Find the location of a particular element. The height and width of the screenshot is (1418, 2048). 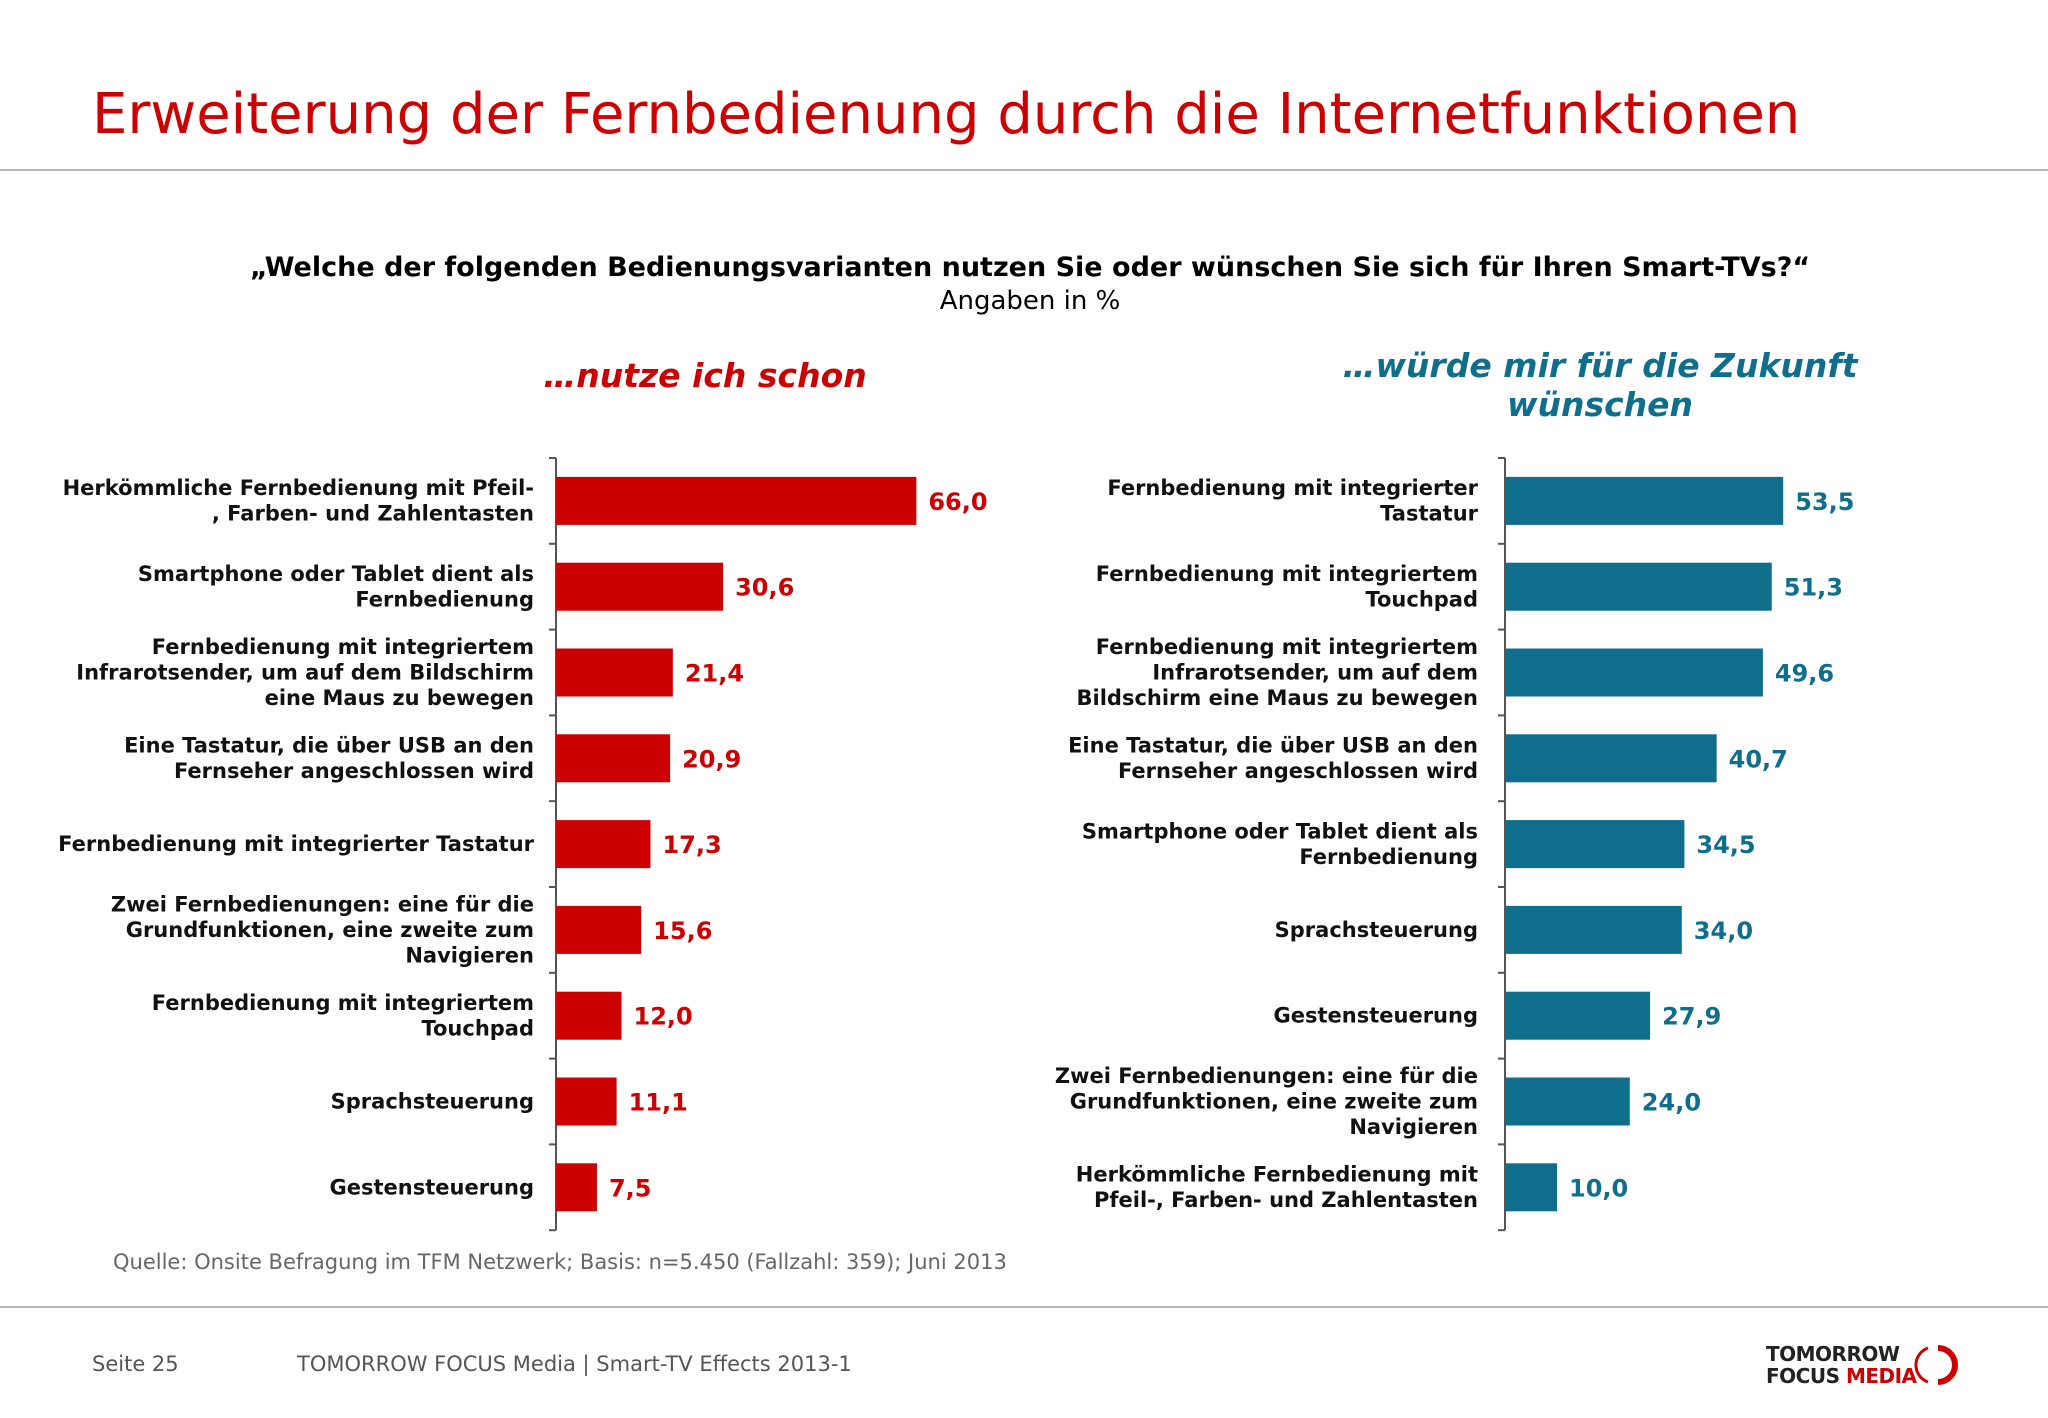

right-chart-heading: …würde mir für die Zukunft wünschen is located at coordinates (1600, 385).